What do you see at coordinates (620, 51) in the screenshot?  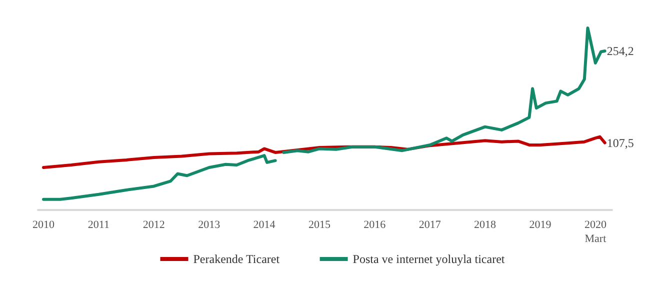 I see `data-label: 254,2` at bounding box center [620, 51].